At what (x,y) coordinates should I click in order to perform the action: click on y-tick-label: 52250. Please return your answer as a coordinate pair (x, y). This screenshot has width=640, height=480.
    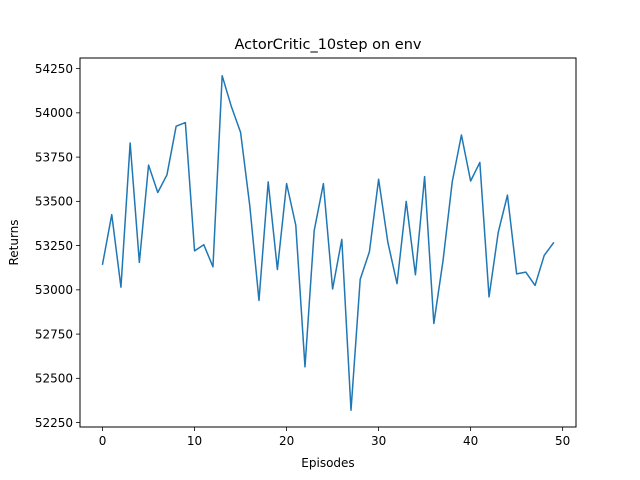
    Looking at the image, I should click on (54, 423).